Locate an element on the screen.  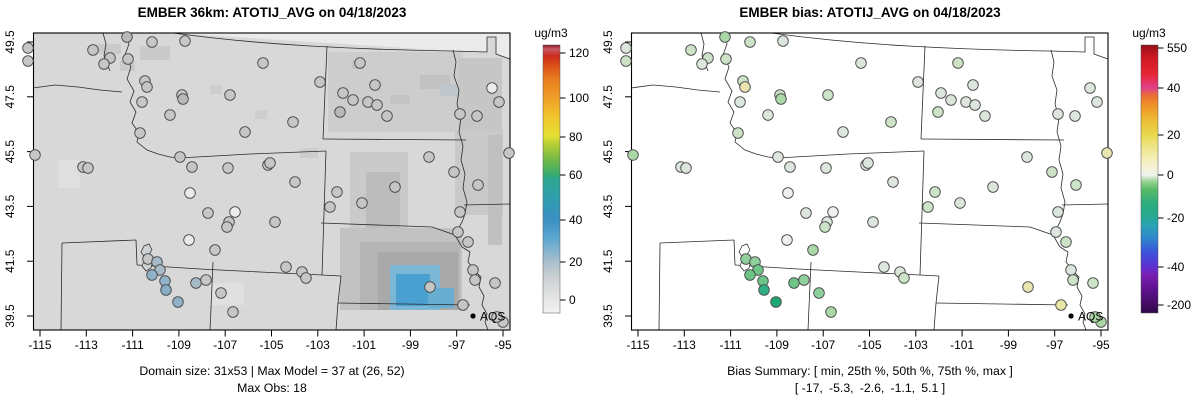
x-tick-label: -111 is located at coordinates (132, 345).